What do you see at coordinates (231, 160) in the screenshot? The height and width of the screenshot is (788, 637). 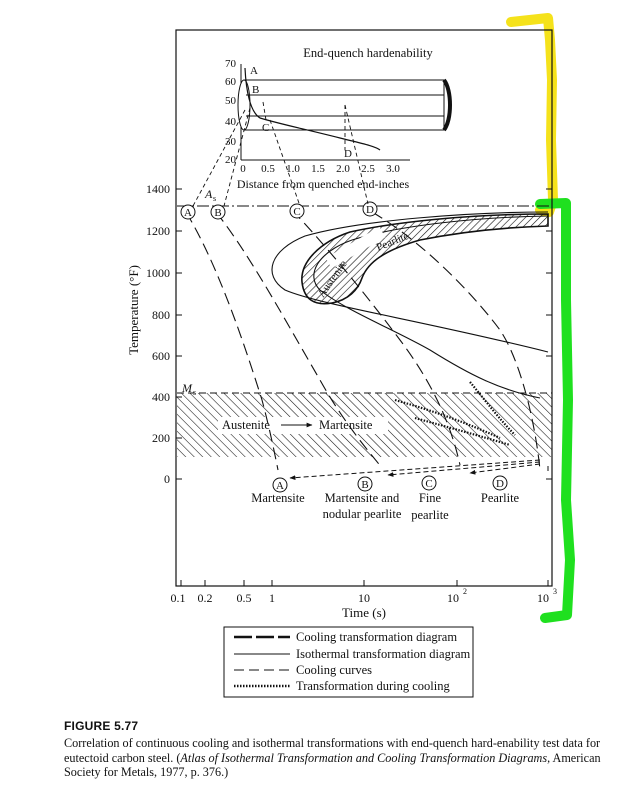 I see `svg-text: 20` at bounding box center [231, 160].